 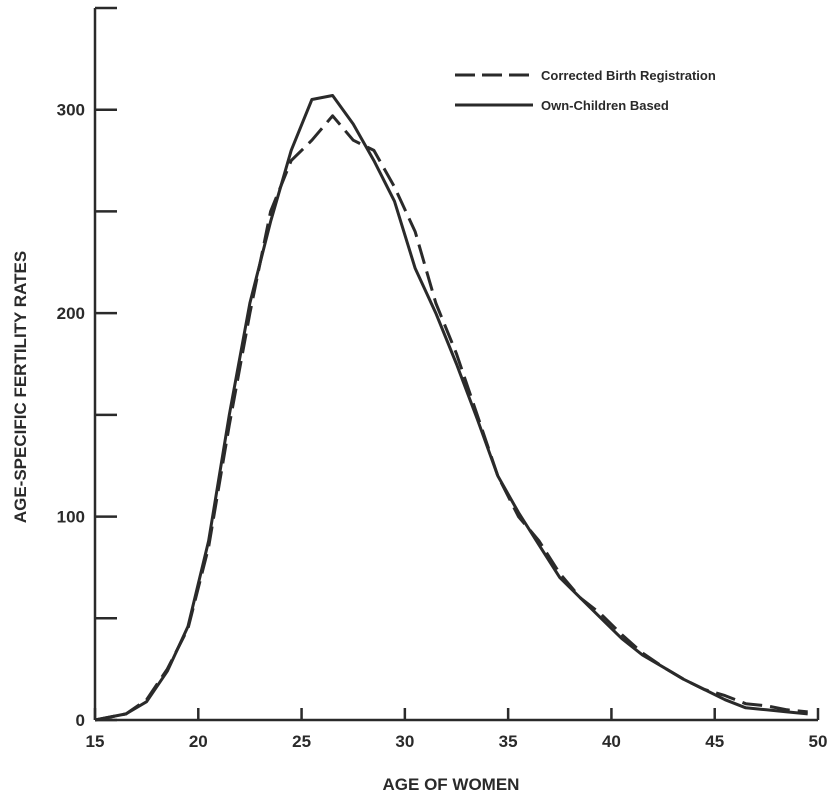 I want to click on x-tick-label: 25, so click(x=301, y=741).